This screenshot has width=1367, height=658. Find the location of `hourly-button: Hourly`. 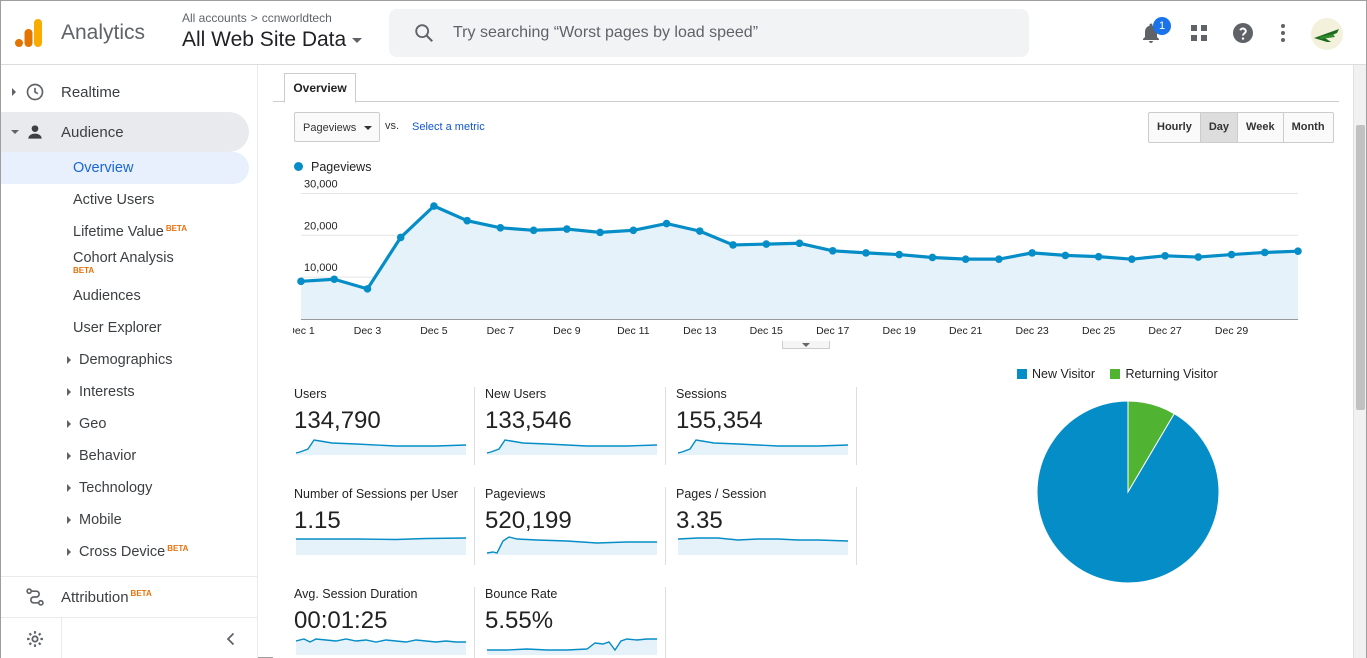

hourly-button: Hourly is located at coordinates (1175, 127).